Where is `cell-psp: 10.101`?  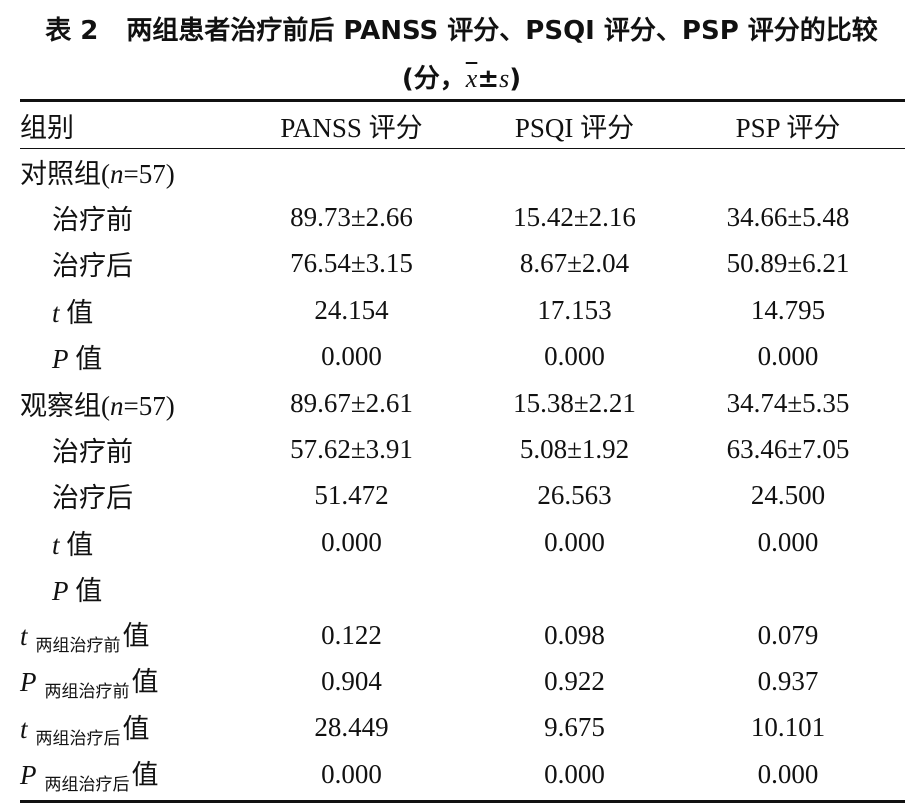 cell-psp: 10.101 is located at coordinates (788, 727).